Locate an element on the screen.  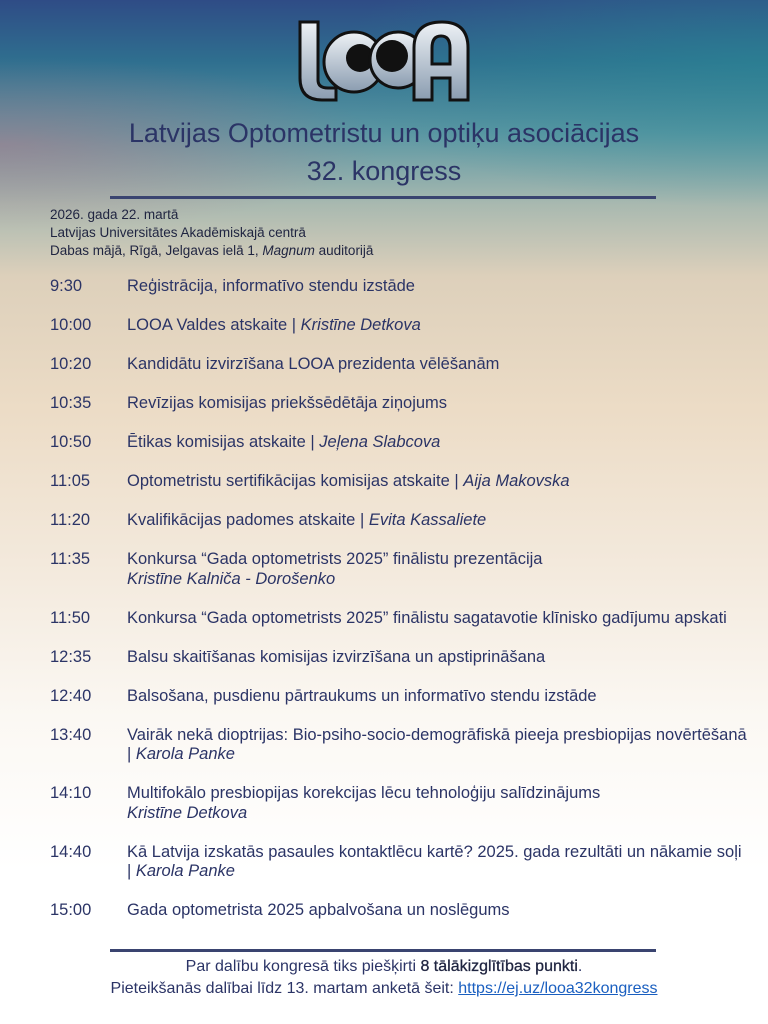
agenda-time: 11:05 is located at coordinates (70, 481).